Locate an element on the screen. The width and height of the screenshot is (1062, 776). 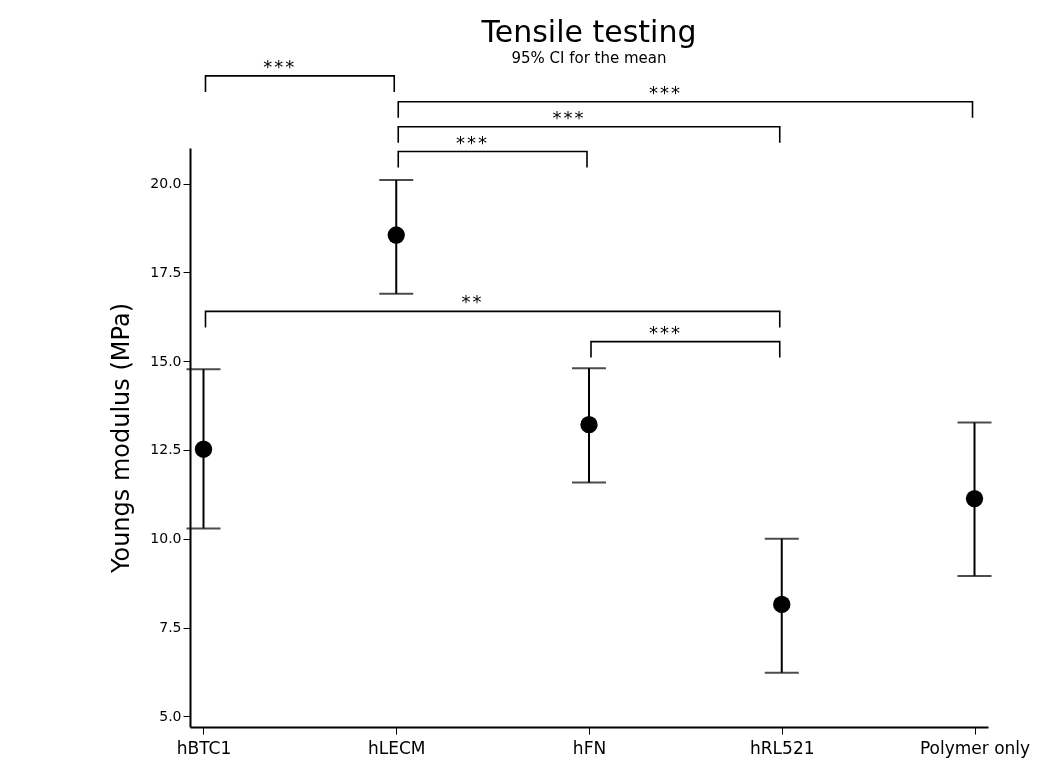
y-tick-label: 15.0 is located at coordinates (166, 360).